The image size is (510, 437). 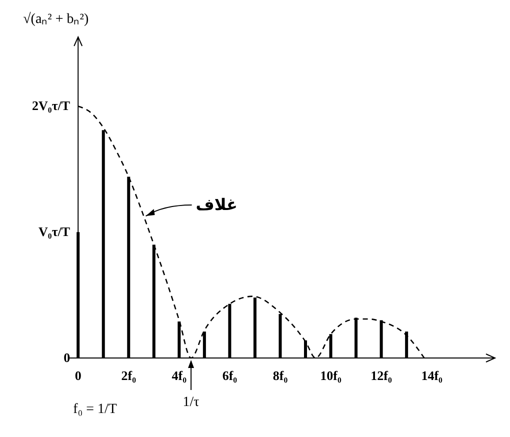 What do you see at coordinates (56, 19) in the screenshot?
I see `y-axis-title: √(aₙ² + bₙ²)` at bounding box center [56, 19].